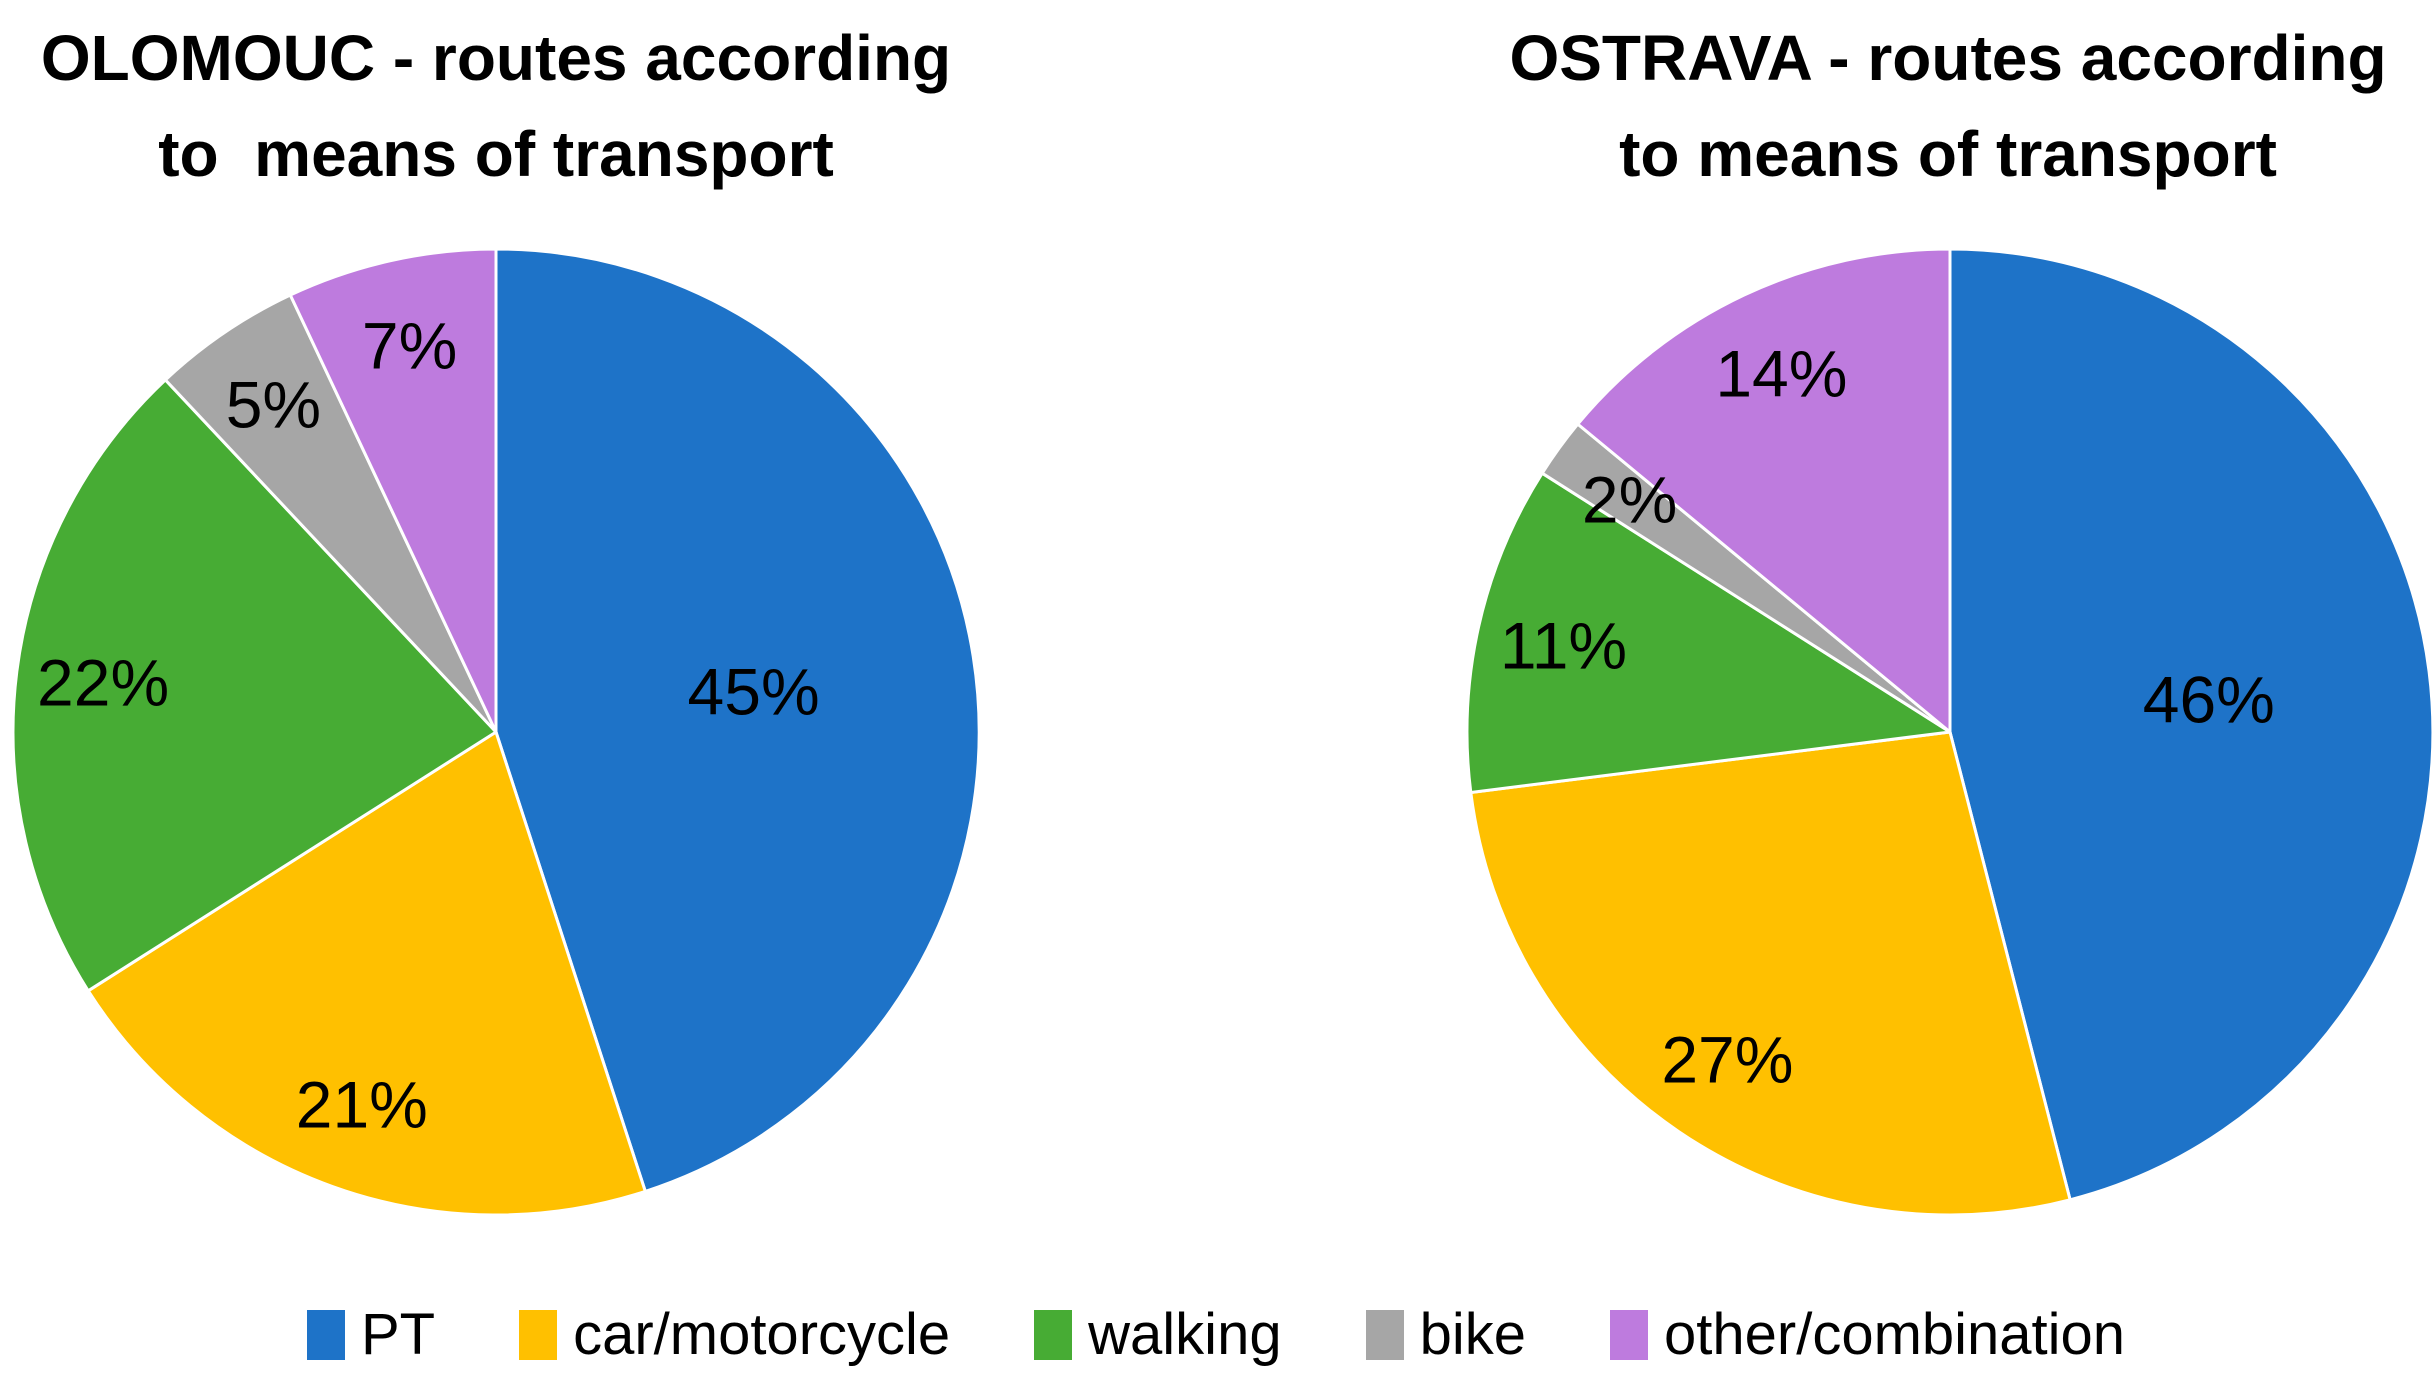  I want to click on legend-swatch-other-combination, so click(1629, 1335).